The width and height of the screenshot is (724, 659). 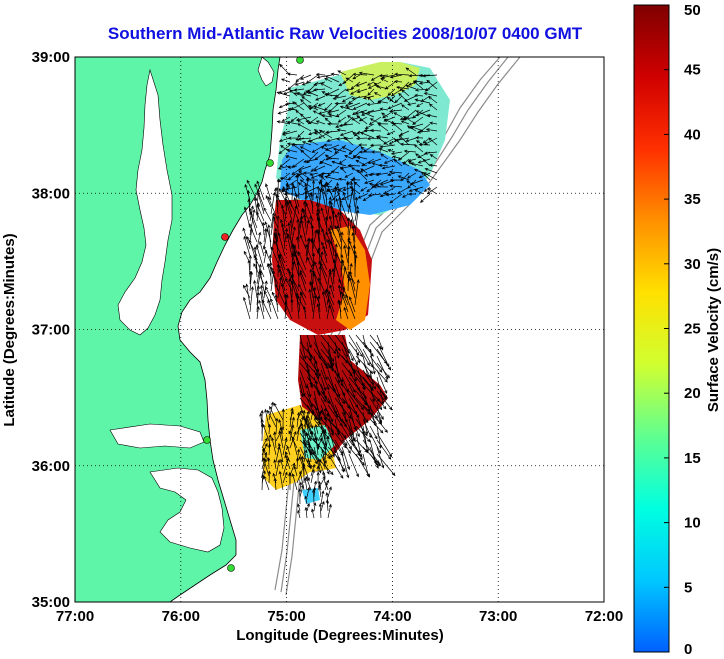 What do you see at coordinates (51, 330) in the screenshot?
I see `y-axis-ticks: 35:00 36:00 37:00 38:00 39:00` at bounding box center [51, 330].